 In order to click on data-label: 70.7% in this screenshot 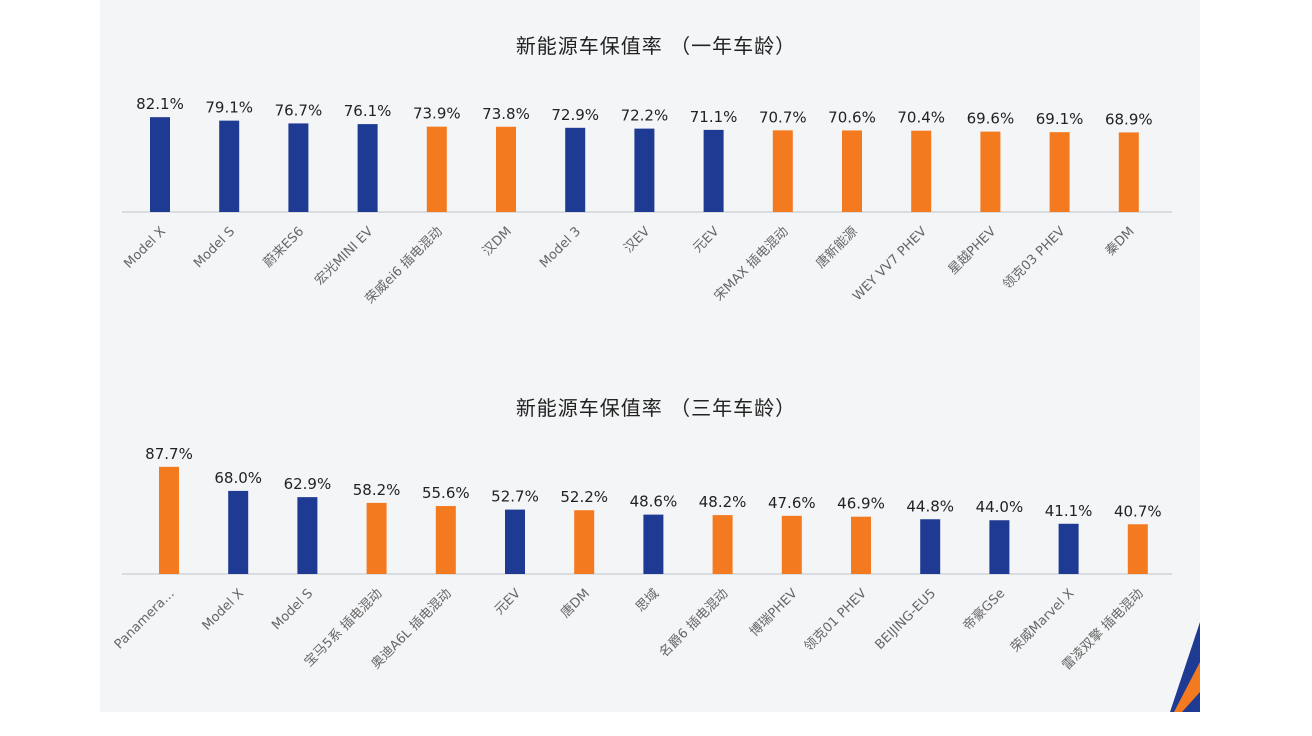, I will do `click(783, 117)`.